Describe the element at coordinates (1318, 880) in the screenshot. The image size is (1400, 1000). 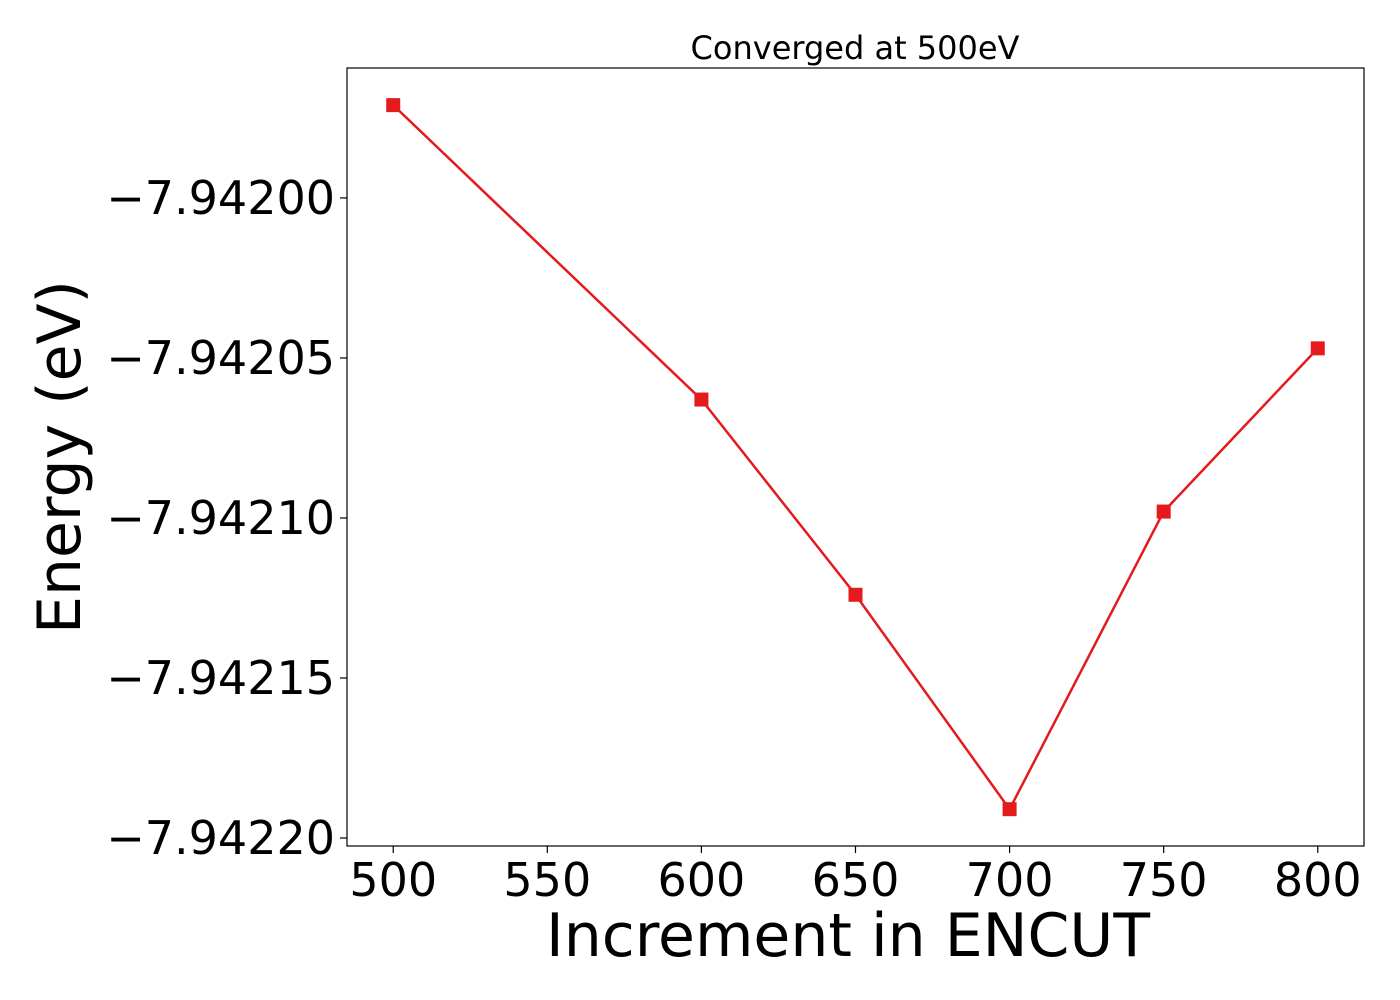
I see `x-tick-label: 800` at that location.